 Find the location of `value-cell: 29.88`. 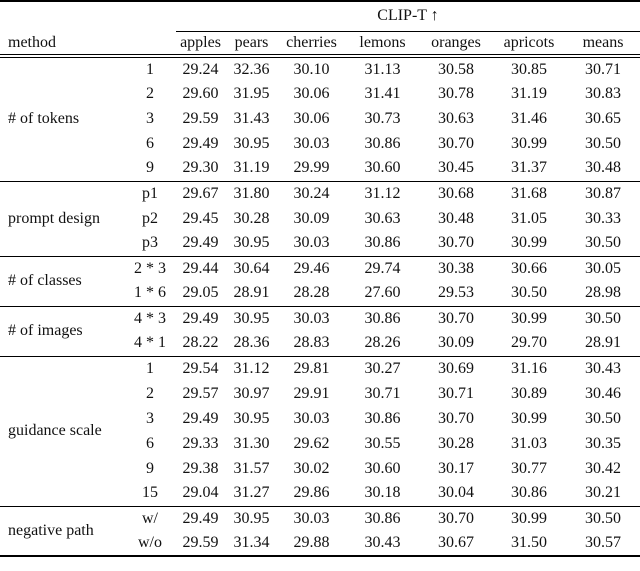

value-cell: 29.88 is located at coordinates (311, 542).